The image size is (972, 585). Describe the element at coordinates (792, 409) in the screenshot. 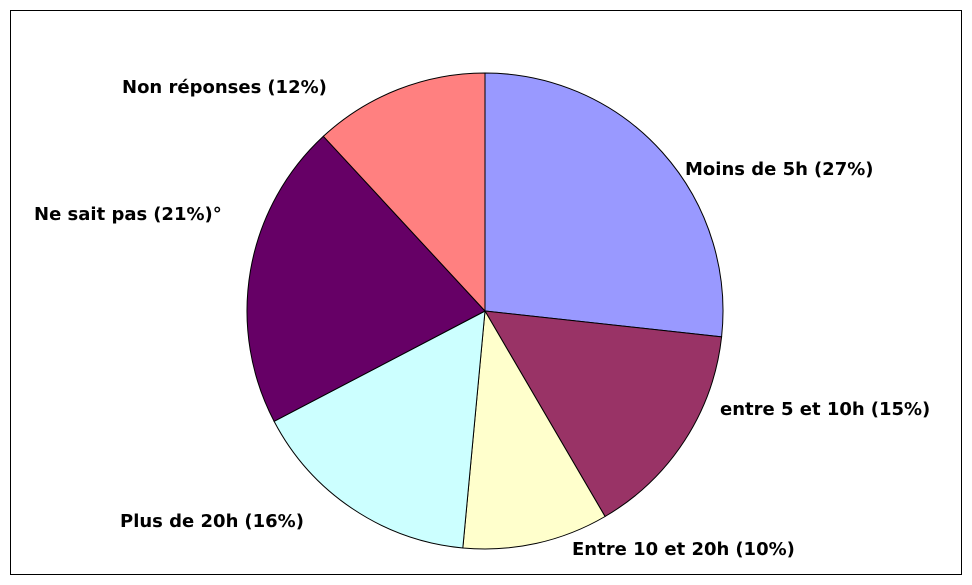

I see `slice-category: entre 5 et 10h` at that location.